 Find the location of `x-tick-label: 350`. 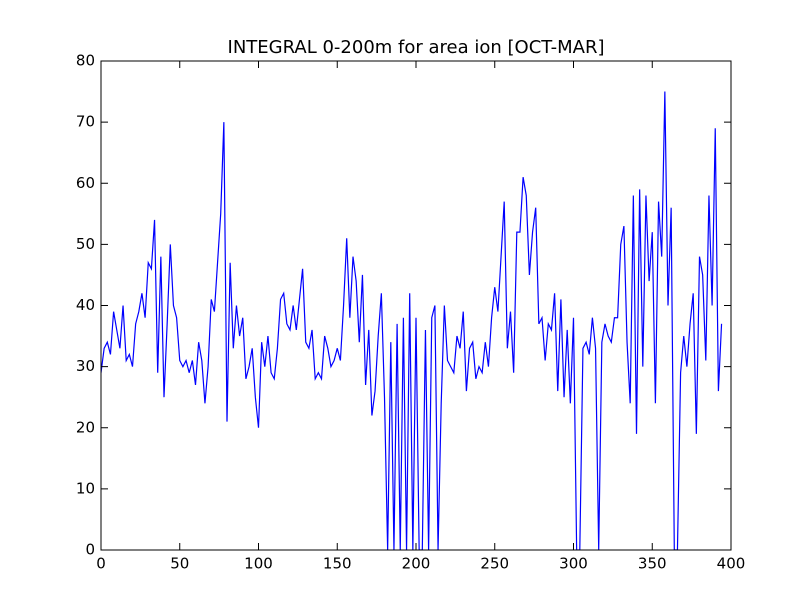

x-tick-label: 350 is located at coordinates (652, 564).